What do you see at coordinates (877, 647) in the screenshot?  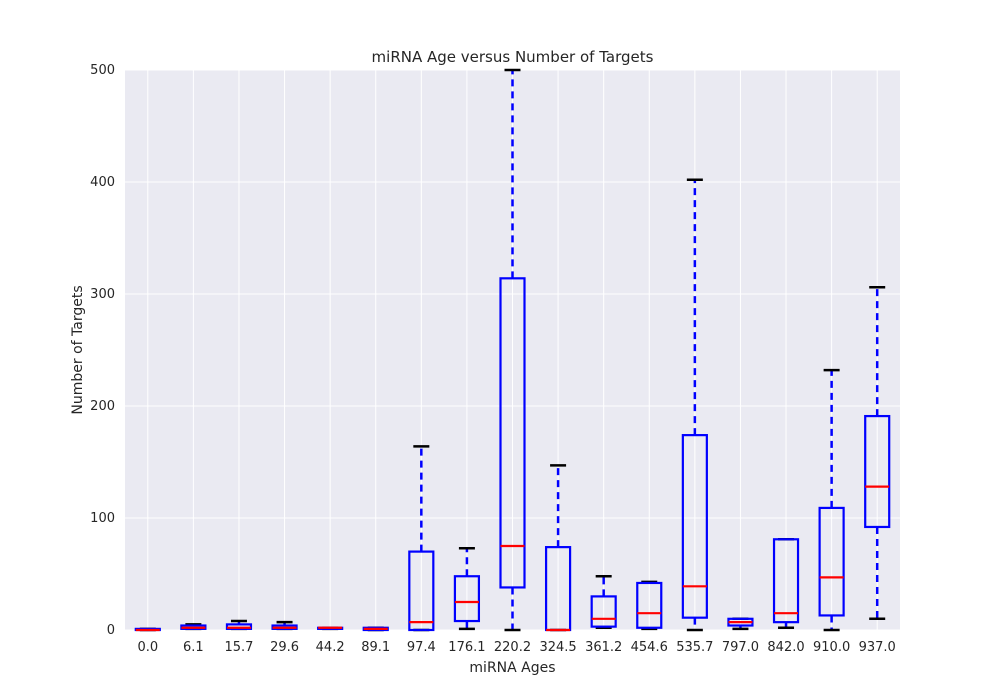 I see `x-tick-label: 937.0` at bounding box center [877, 647].